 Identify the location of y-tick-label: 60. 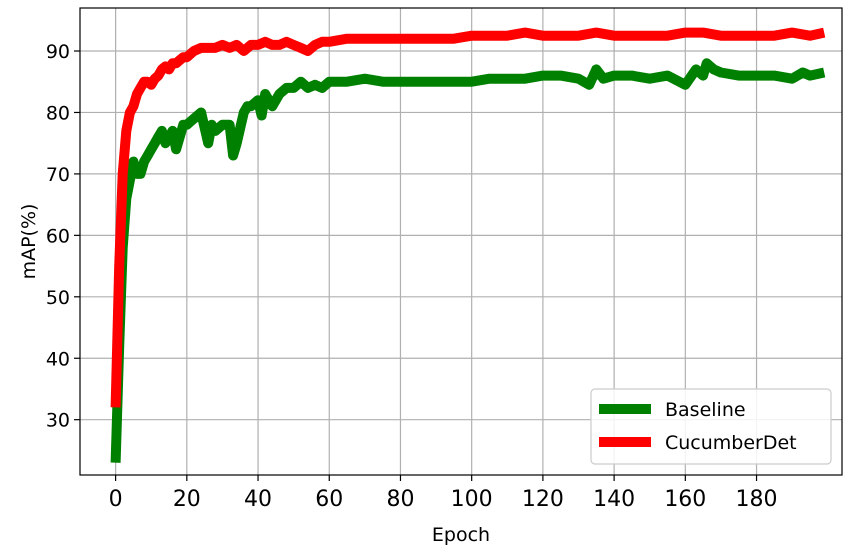
(58, 236).